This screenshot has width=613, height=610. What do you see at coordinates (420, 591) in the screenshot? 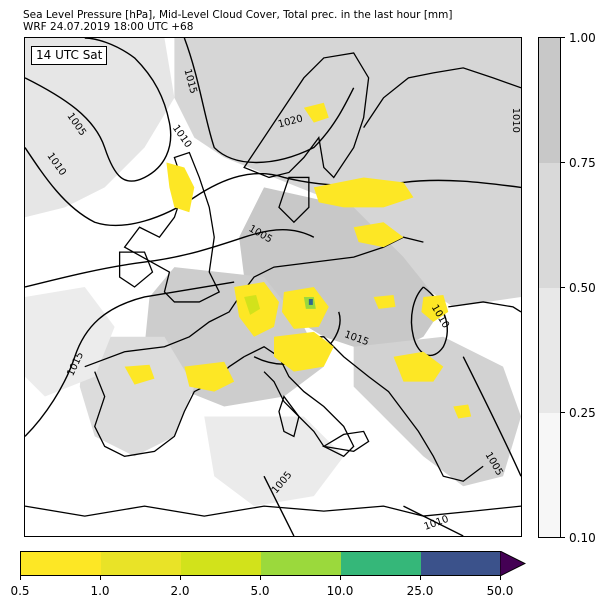
I see `precip-tick-label: 25.0` at bounding box center [420, 591].